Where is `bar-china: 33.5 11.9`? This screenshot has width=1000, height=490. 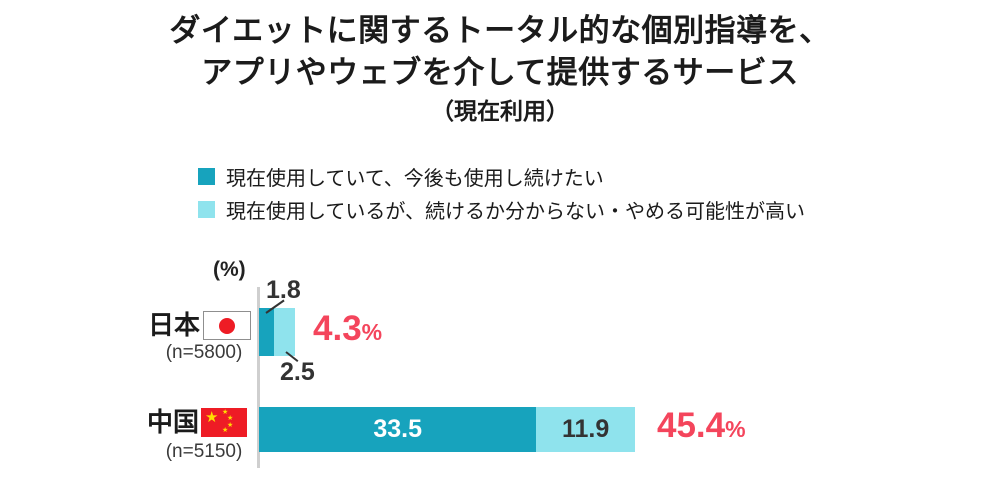 bar-china: 33.5 11.9 is located at coordinates (447, 429).